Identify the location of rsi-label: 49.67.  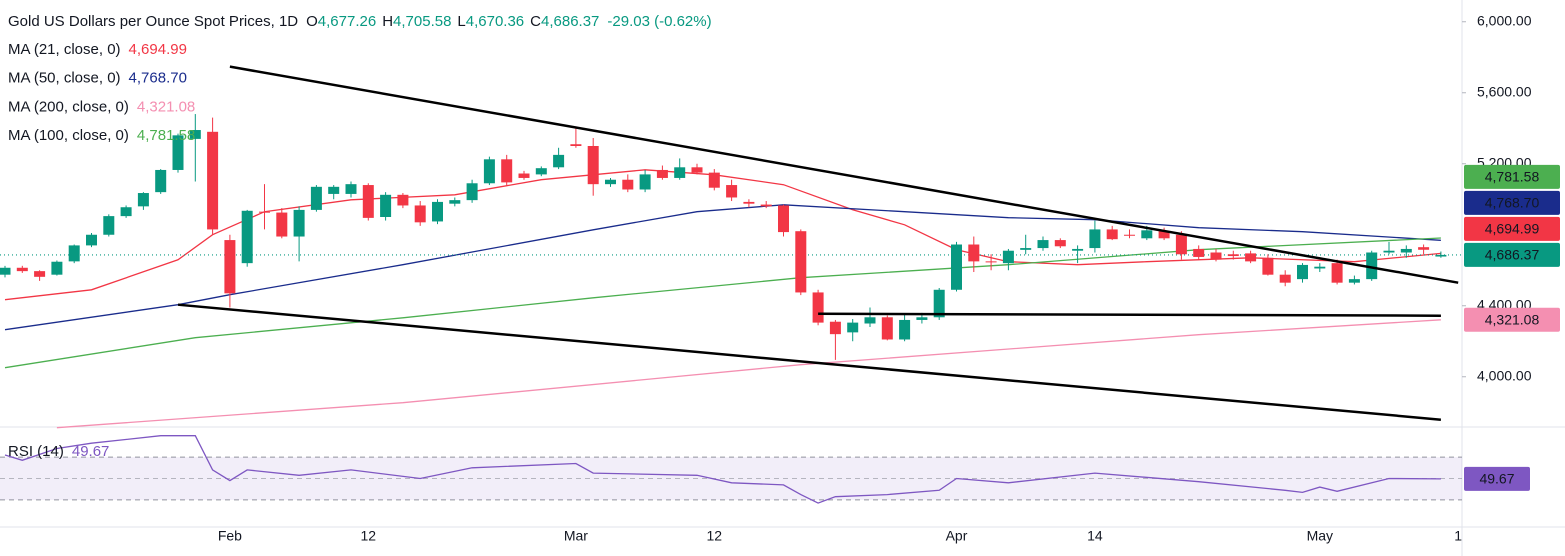
(1496, 479).